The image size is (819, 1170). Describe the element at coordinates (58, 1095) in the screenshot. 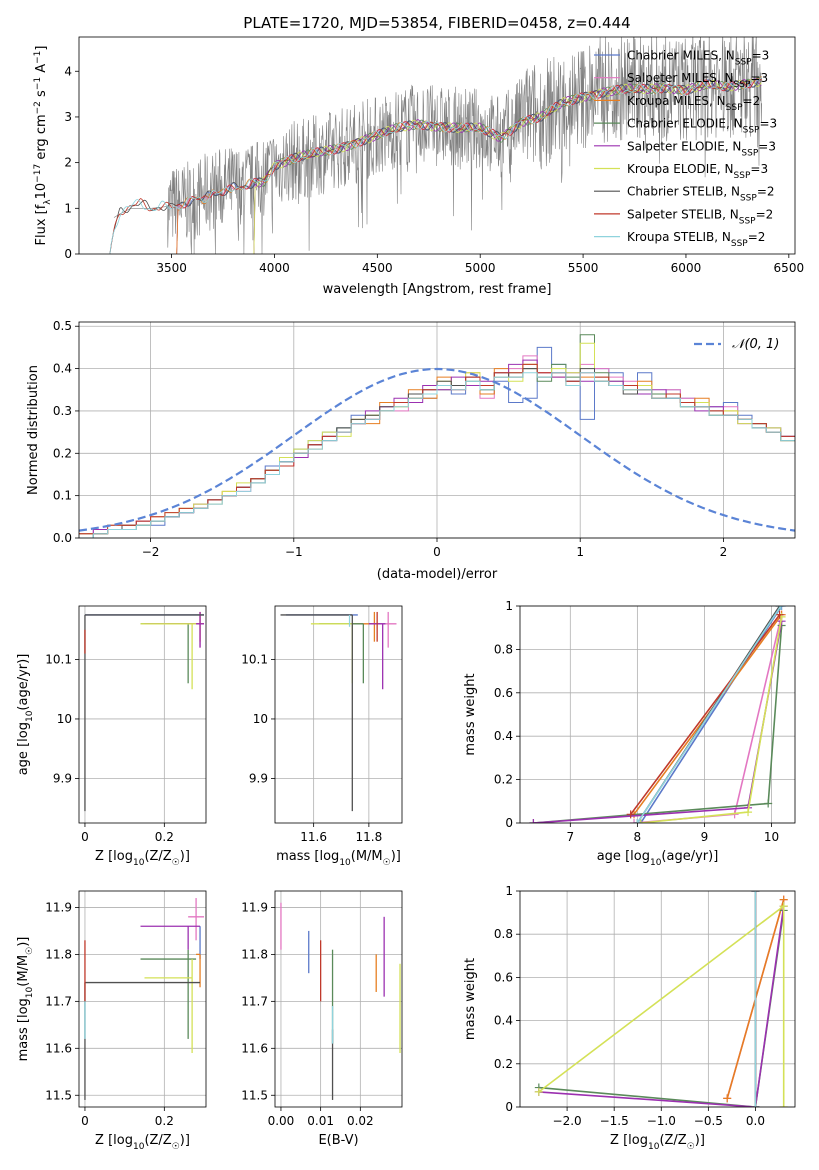

I see `y-tick-label: 11.5` at that location.